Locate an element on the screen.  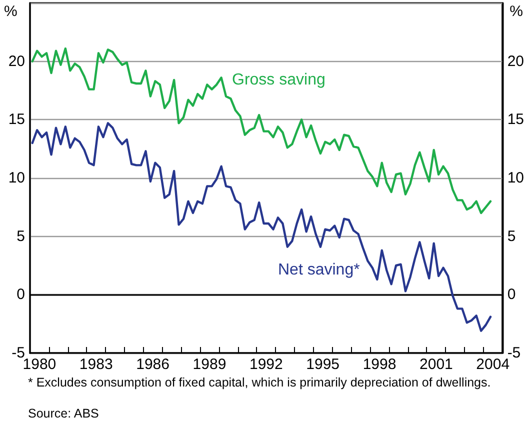
y2-tick-label: 10 is located at coordinates (515, 178).